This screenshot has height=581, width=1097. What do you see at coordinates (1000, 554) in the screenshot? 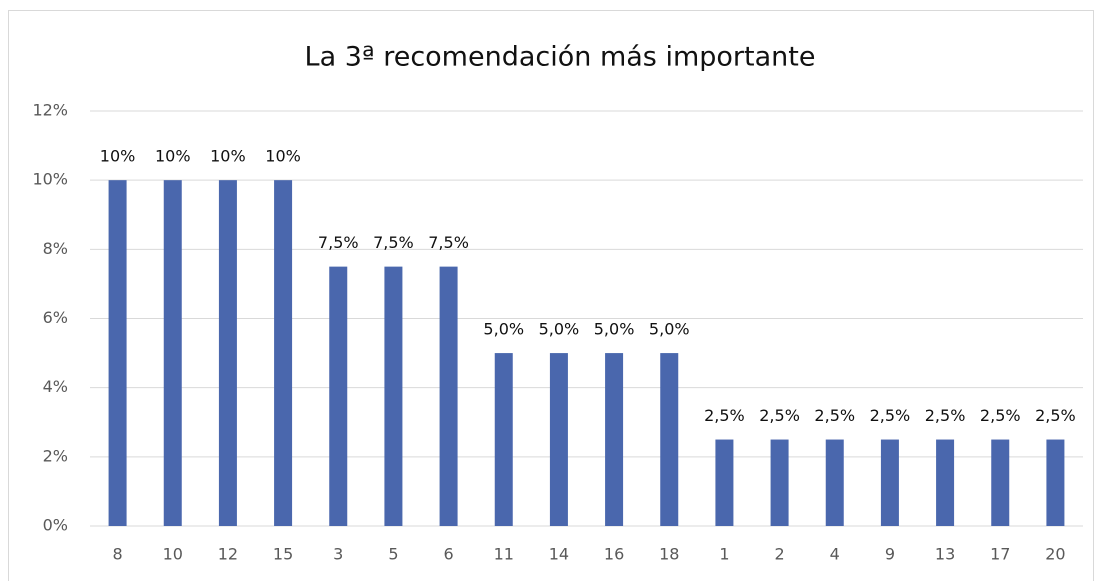
I see `x-tick-label: 17` at bounding box center [1000, 554].